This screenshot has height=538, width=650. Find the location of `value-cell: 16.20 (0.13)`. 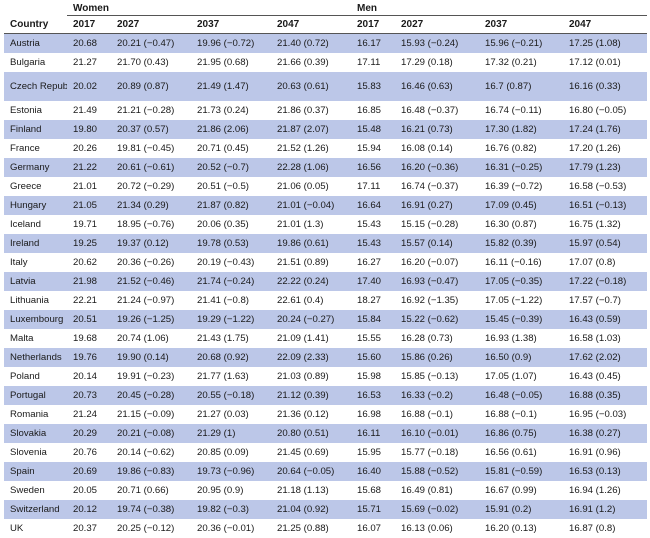

value-cell: 16.20 (0.13) is located at coordinates (521, 528).